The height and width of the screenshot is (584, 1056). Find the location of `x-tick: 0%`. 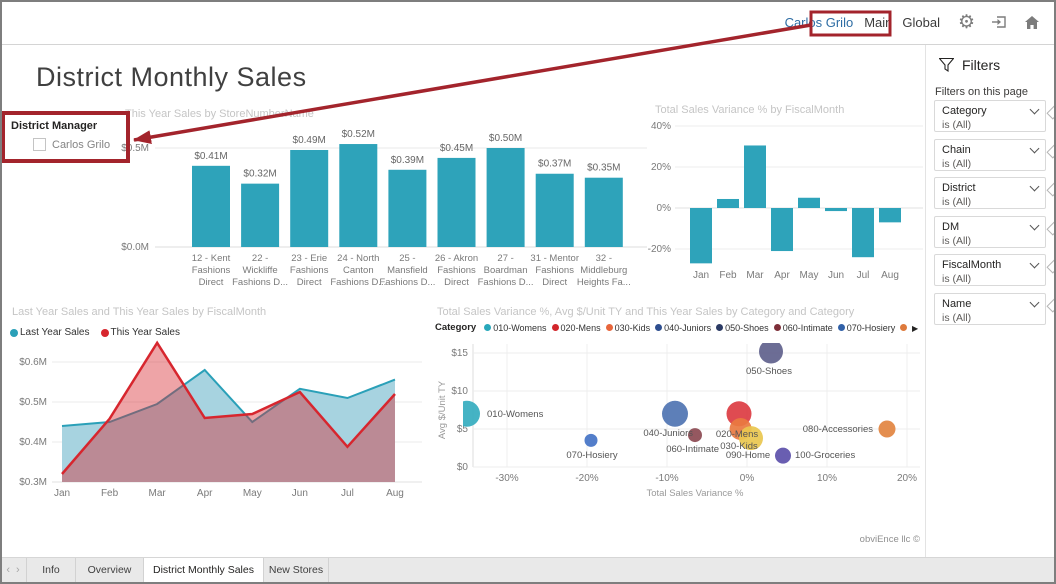

x-tick: 0% is located at coordinates (747, 478).